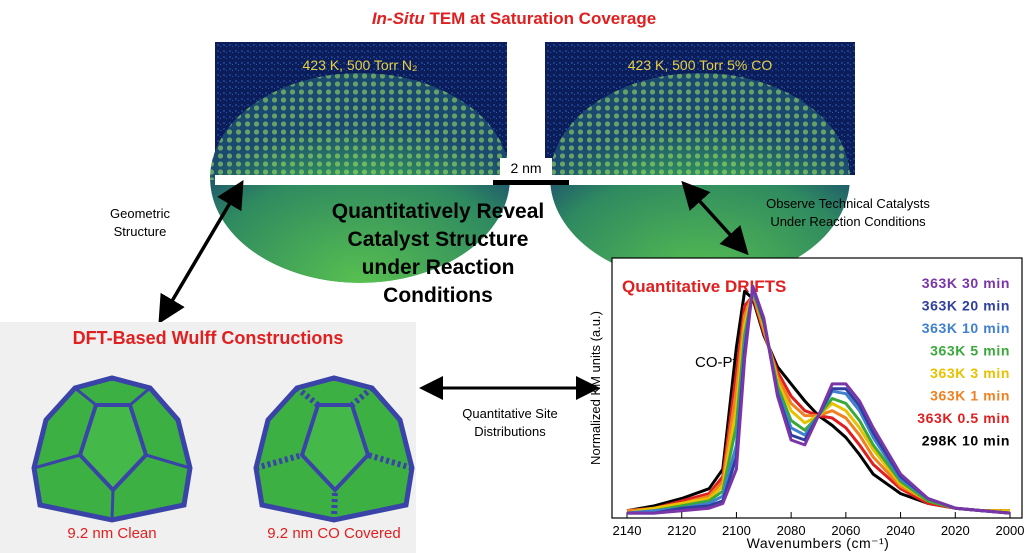 Image resolution: width=1028 pixels, height=553 pixels. Describe the element at coordinates (900, 530) in the screenshot. I see `x-tick-label: 2040` at that location.